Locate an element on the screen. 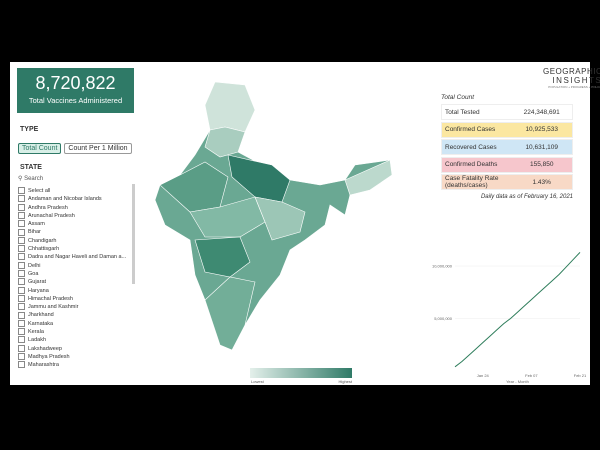 This screenshot has width=600, height=450. state-label: Goa is located at coordinates (33, 273).